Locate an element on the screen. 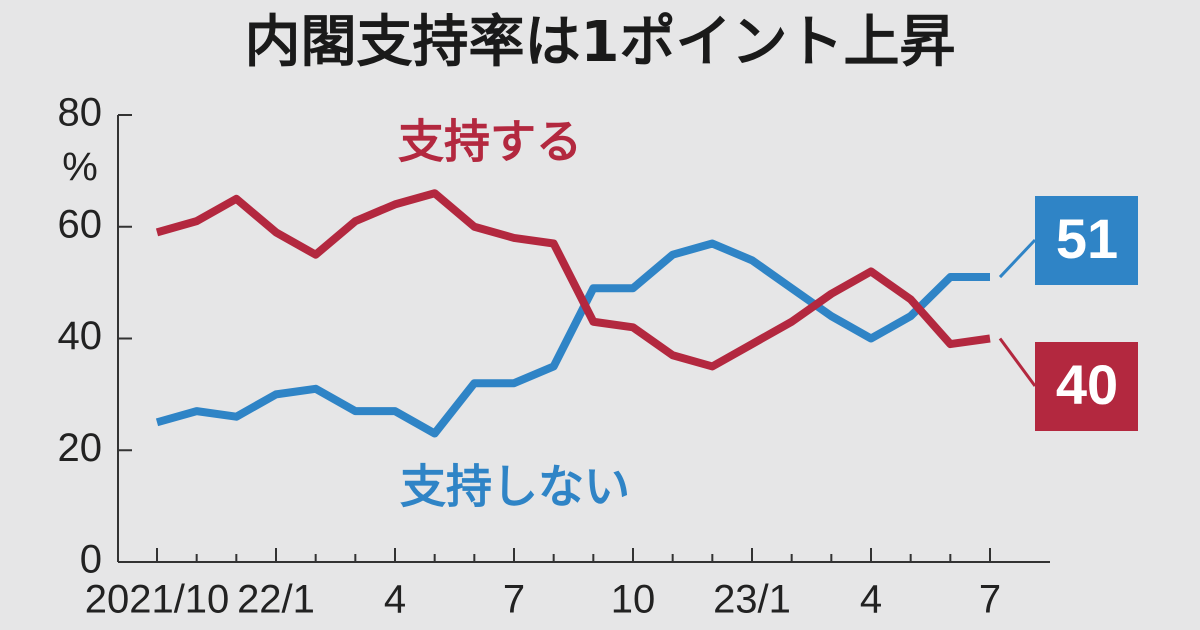 This screenshot has width=1200, height=630. series-label: 支持する is located at coordinates (490, 142).